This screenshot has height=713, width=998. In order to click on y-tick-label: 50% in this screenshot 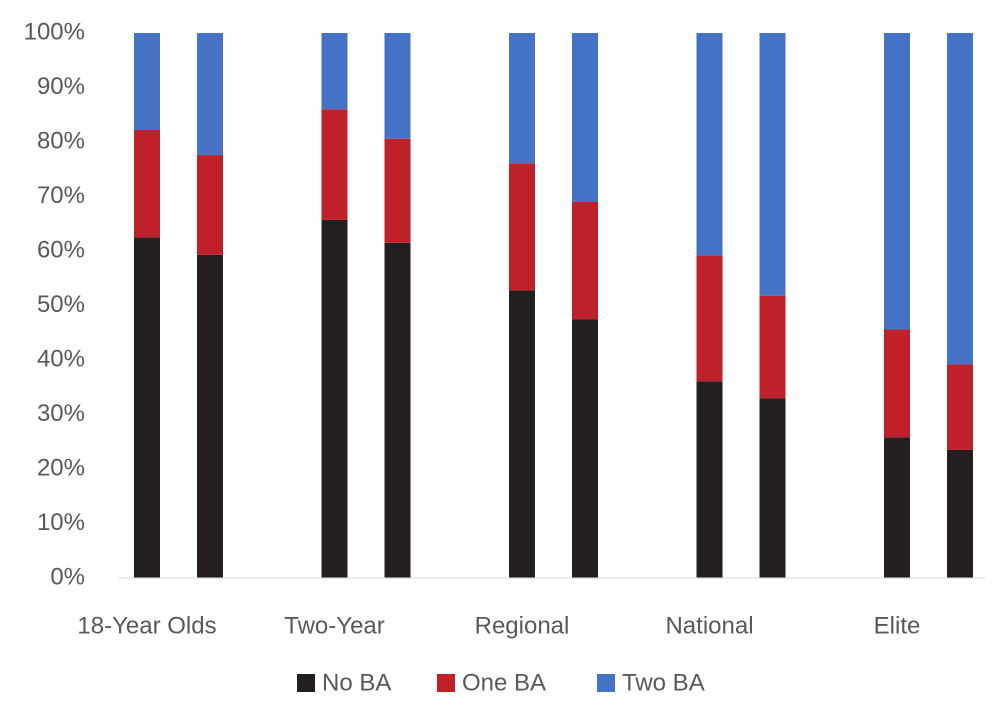, I will do `click(61, 304)`.